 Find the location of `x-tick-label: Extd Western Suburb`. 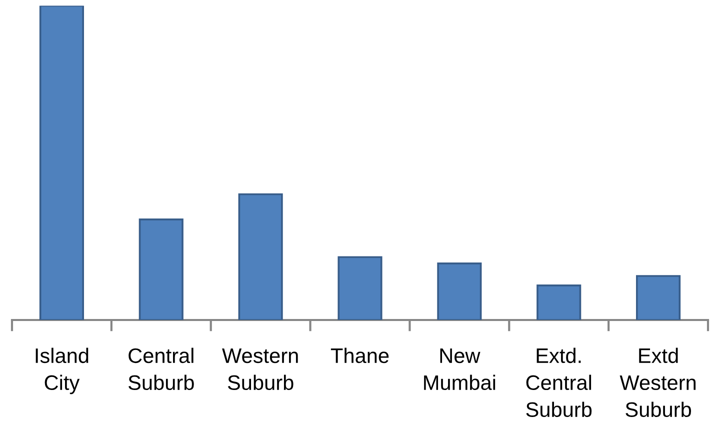

x-tick-label: Extd Western Suburb is located at coordinates (658, 383).